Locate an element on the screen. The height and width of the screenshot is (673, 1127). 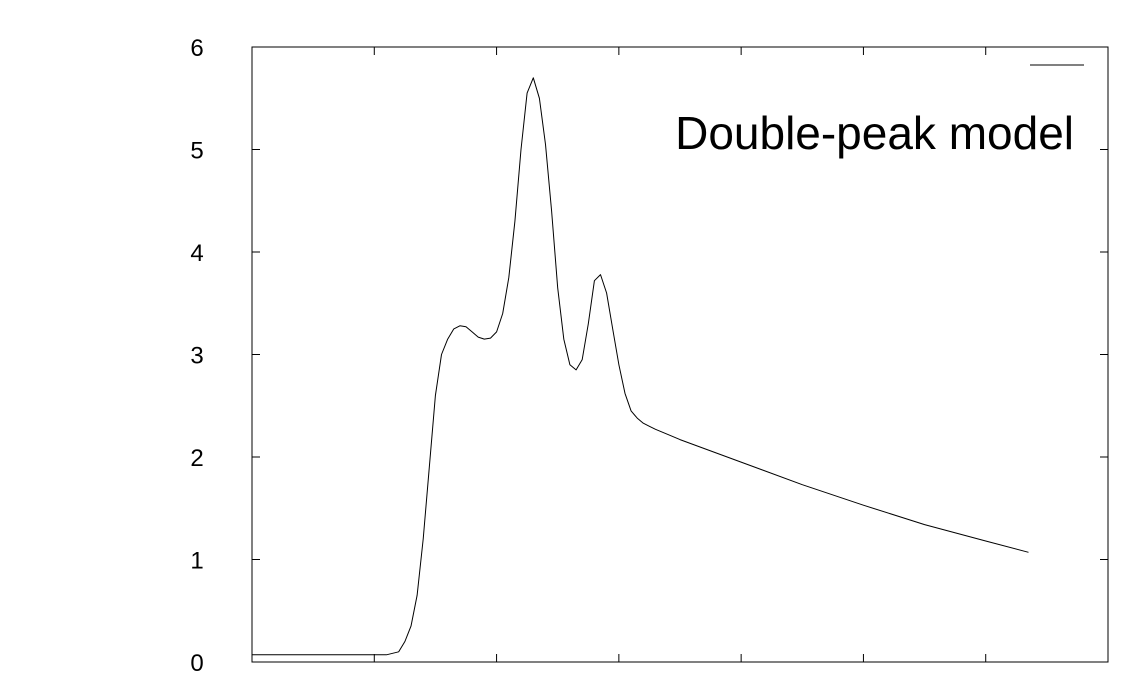
model-annotation: Double-peak model is located at coordinates (874, 133).